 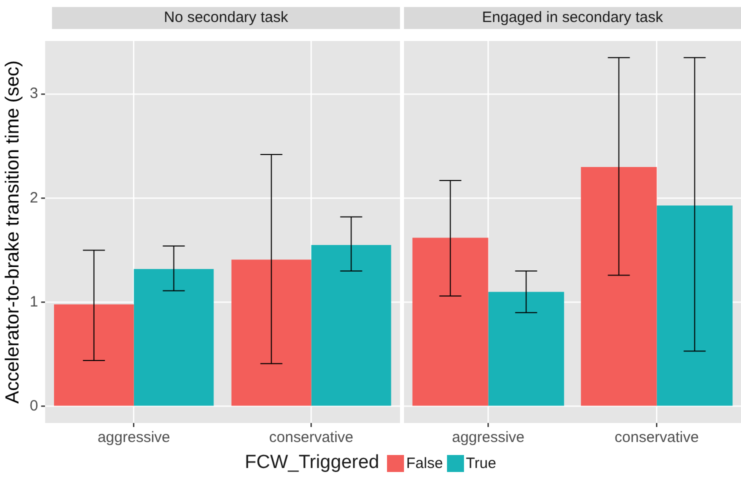 I want to click on y-tick-label: 1, so click(x=34, y=301).